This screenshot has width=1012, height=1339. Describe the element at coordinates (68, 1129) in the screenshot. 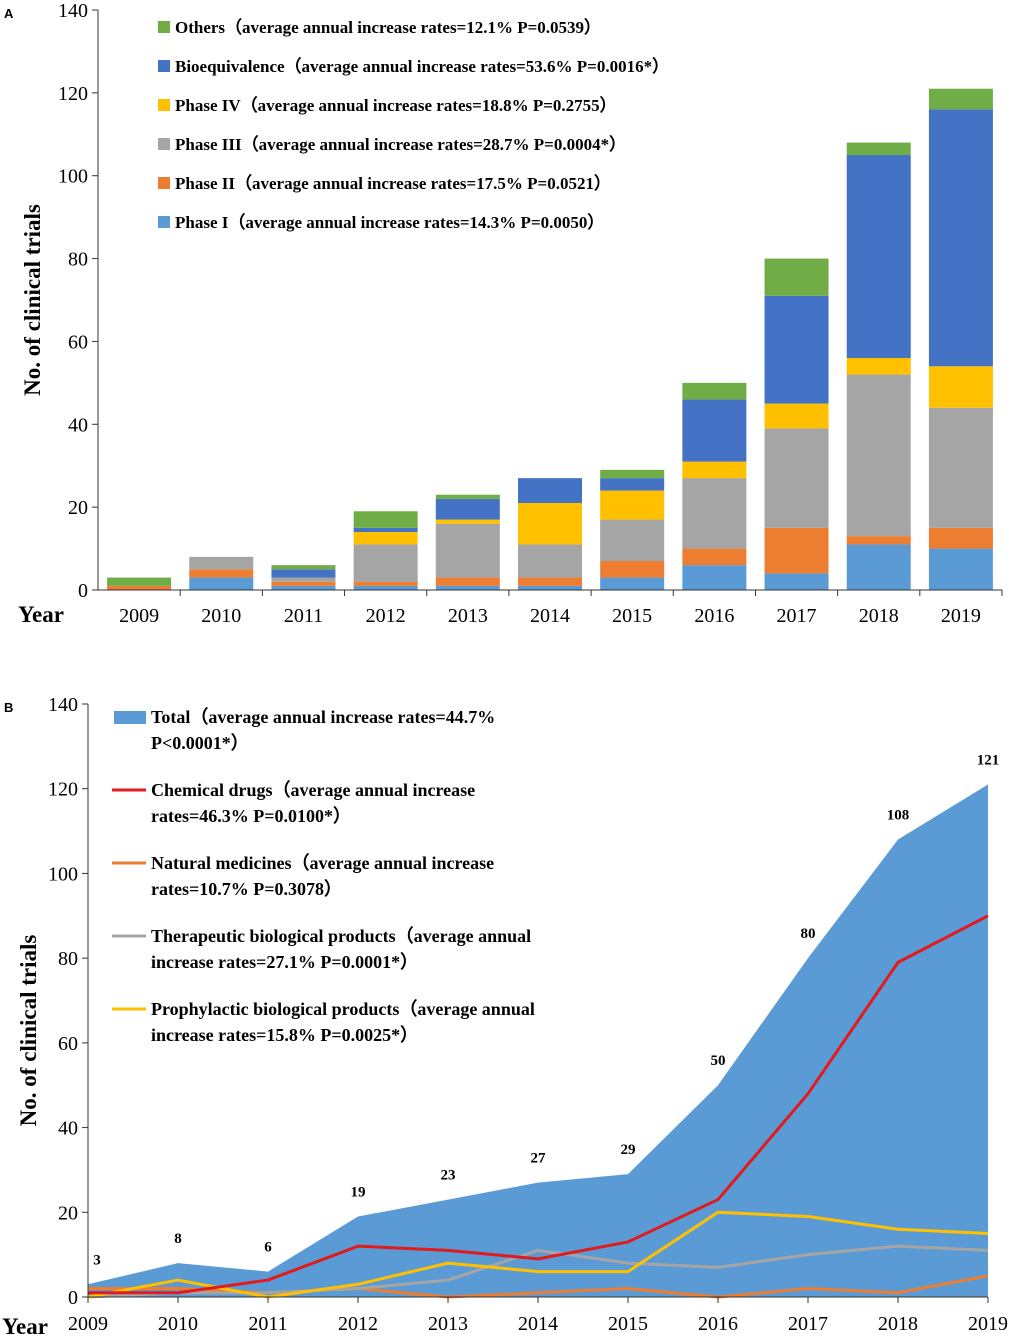

I see `panel-b-y-tick-label: 40` at that location.